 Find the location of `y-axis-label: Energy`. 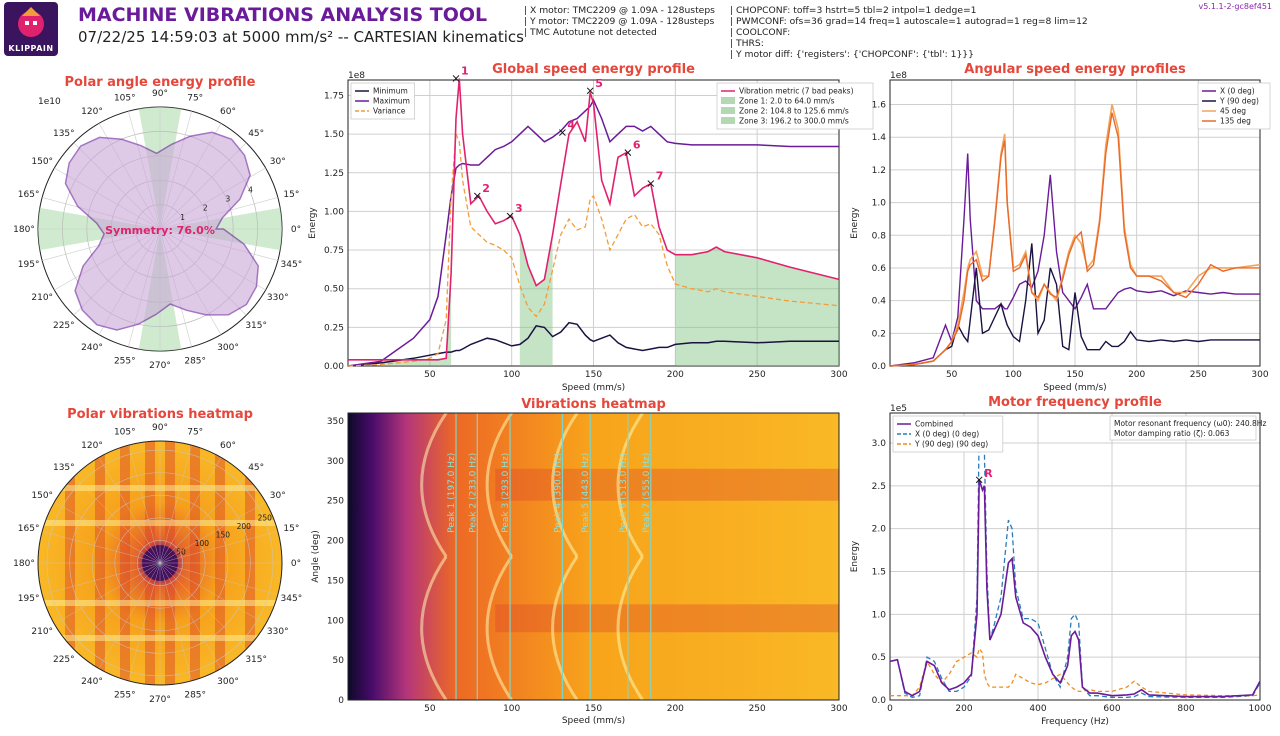

y-axis-label: Energy is located at coordinates (855, 556).